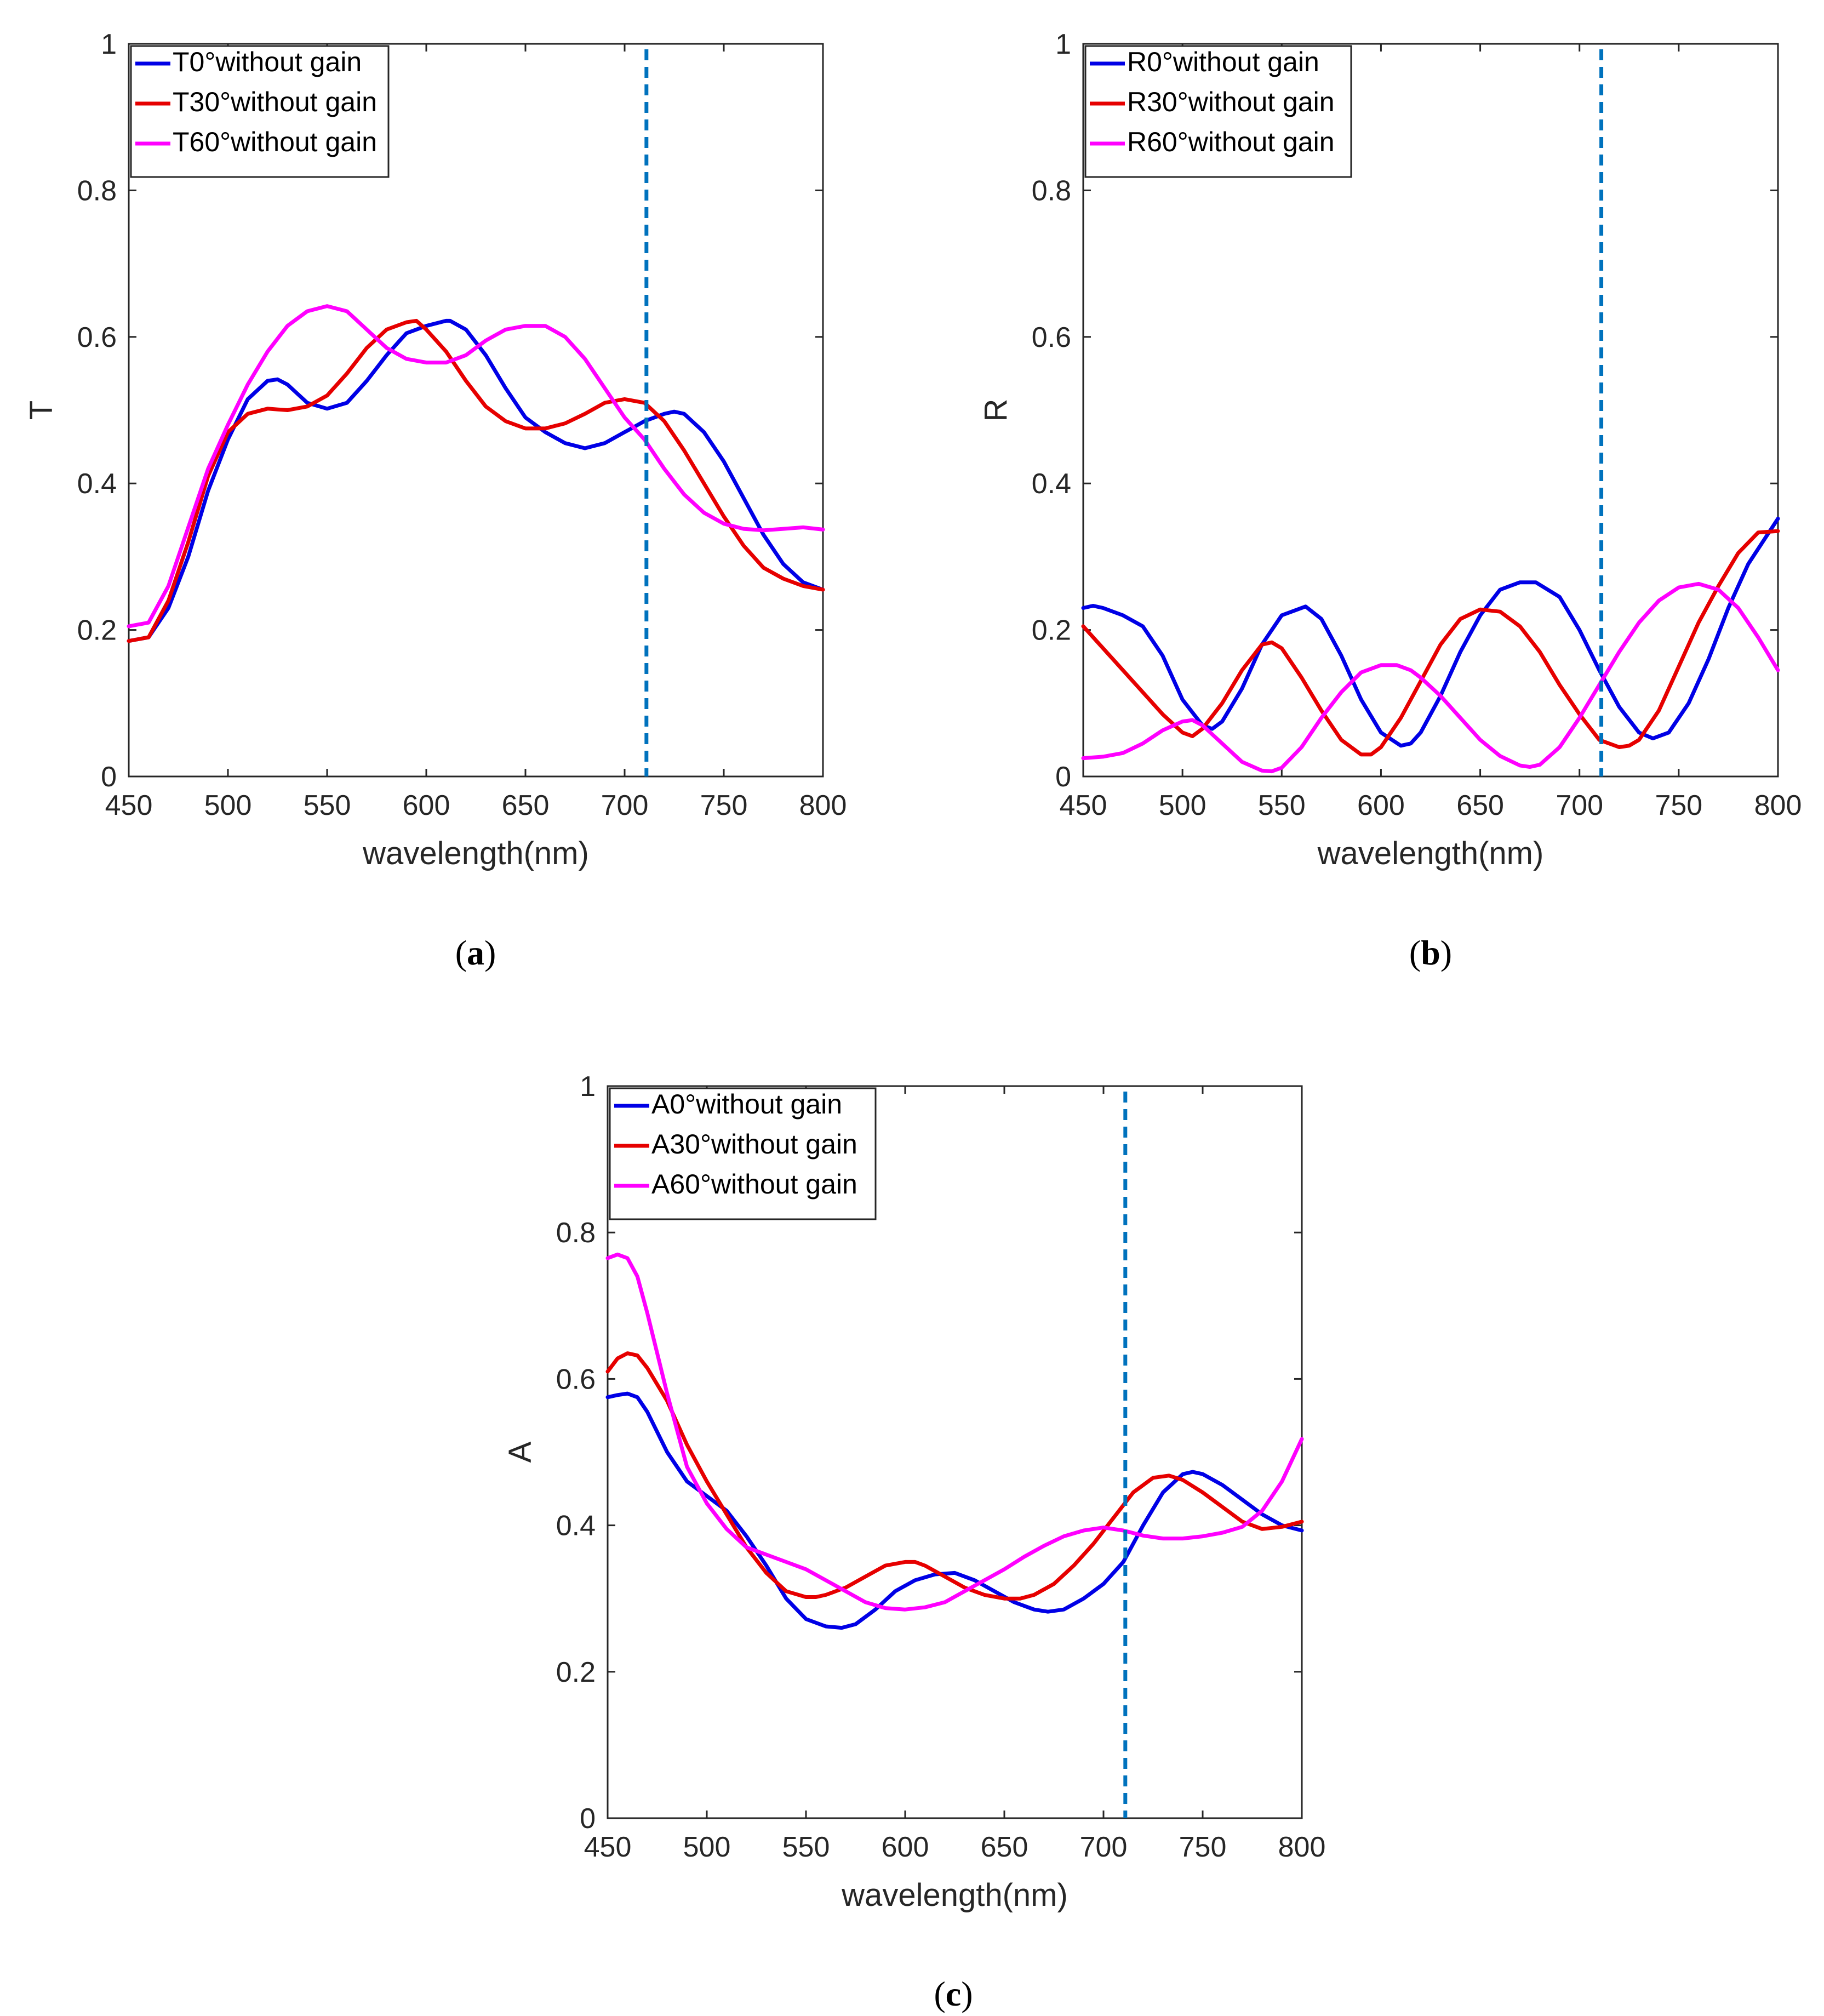 This screenshot has height=2016, width=1824. I want to click on y-axis-label: A, so click(520, 1452).